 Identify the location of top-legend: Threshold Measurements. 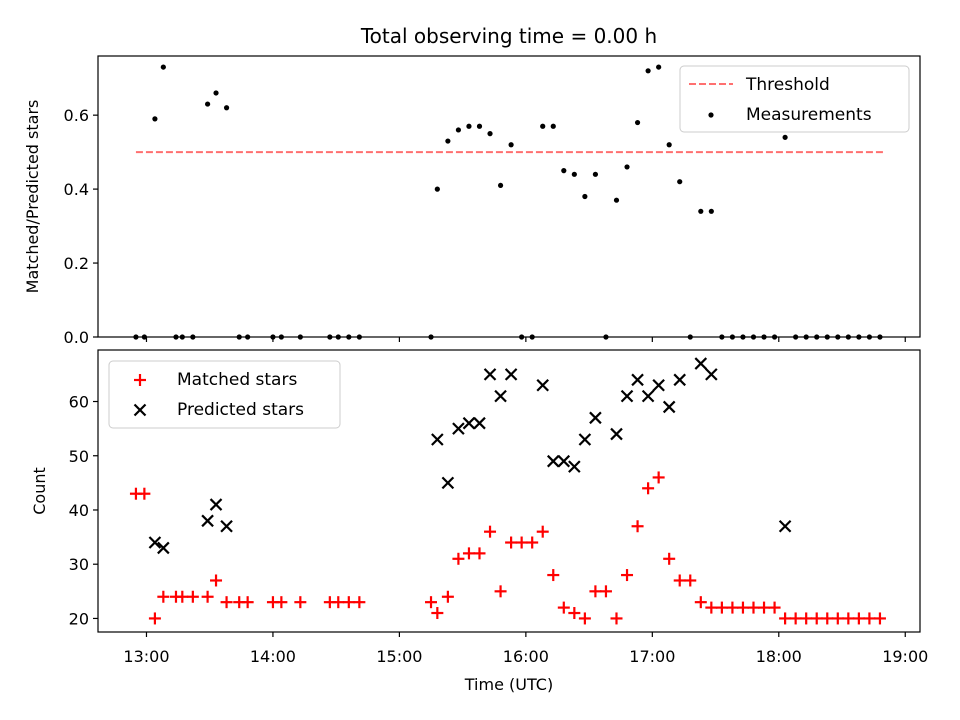
(794, 99).